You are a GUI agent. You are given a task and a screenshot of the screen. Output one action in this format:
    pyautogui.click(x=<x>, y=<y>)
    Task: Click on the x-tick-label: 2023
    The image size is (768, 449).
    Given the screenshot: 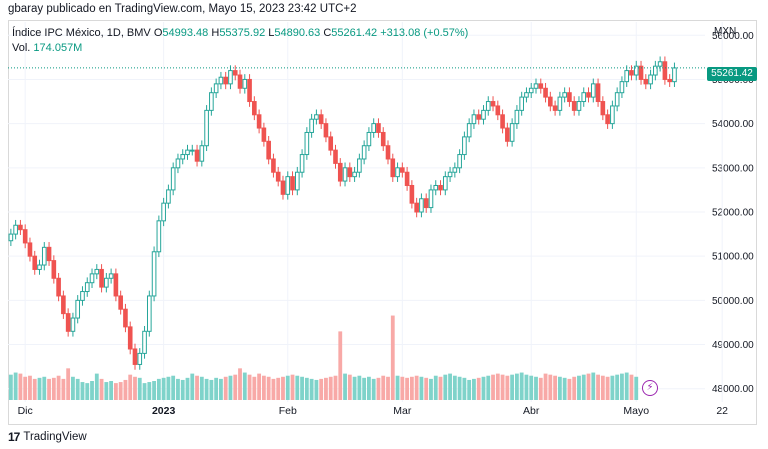 What is the action you would take?
    pyautogui.click(x=164, y=411)
    